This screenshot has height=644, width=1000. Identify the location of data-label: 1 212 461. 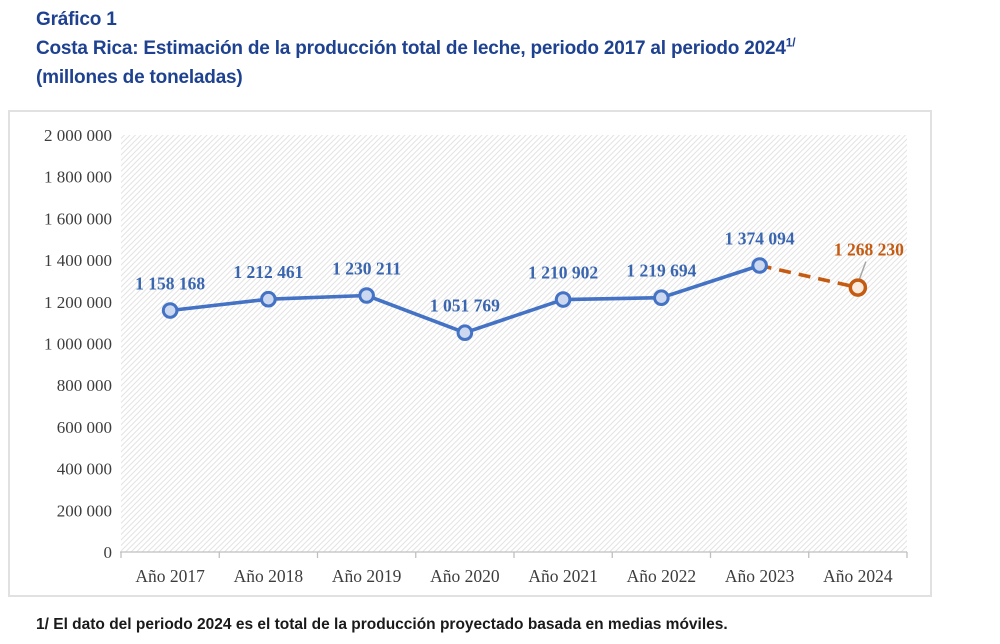
(268, 272).